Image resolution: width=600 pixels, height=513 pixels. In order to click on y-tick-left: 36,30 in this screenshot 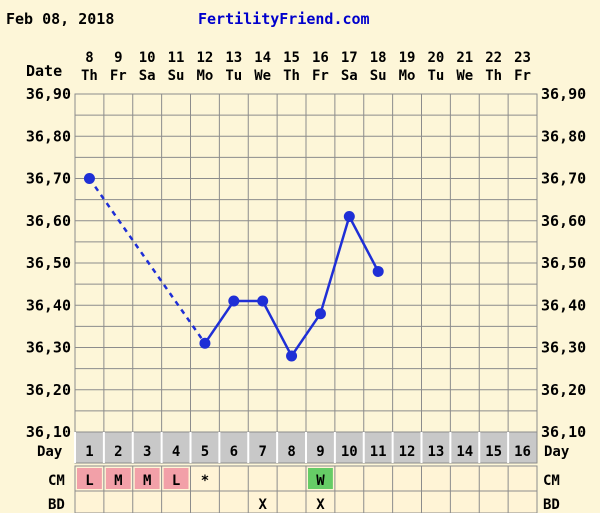, I will do `click(48, 348)`.